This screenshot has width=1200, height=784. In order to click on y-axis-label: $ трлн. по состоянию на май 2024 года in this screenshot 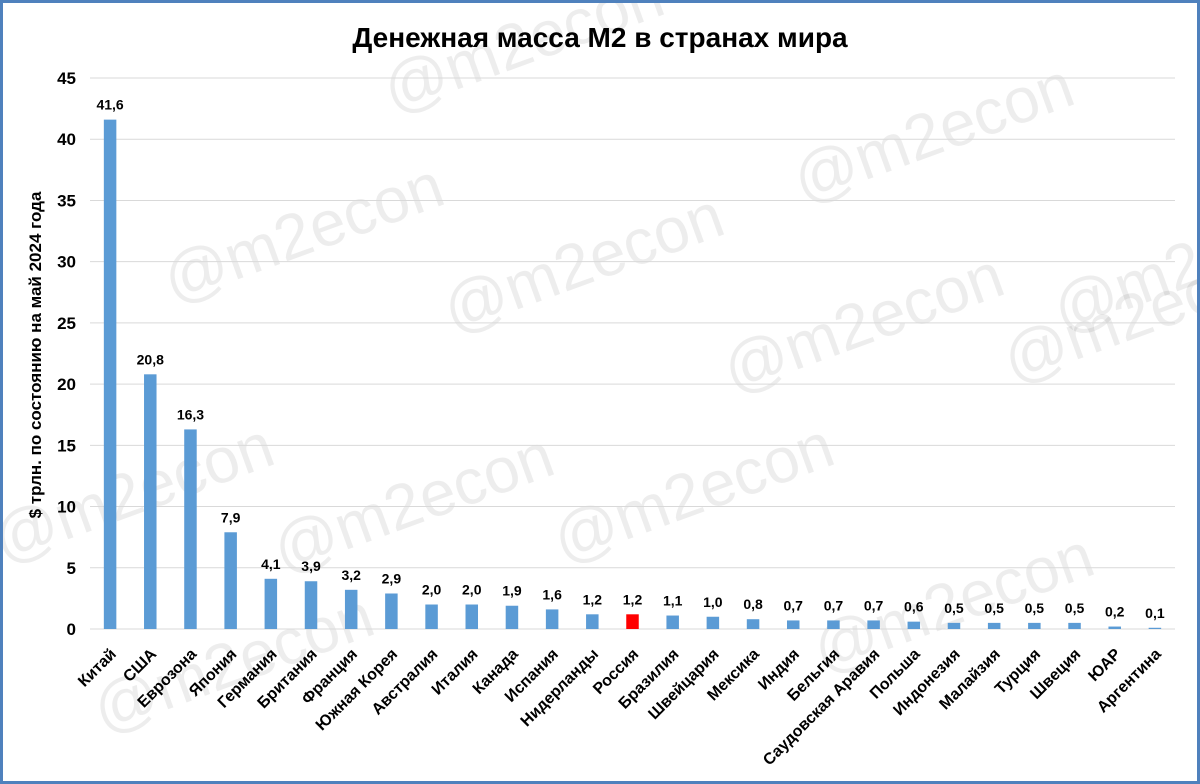, I will do `click(35, 354)`.